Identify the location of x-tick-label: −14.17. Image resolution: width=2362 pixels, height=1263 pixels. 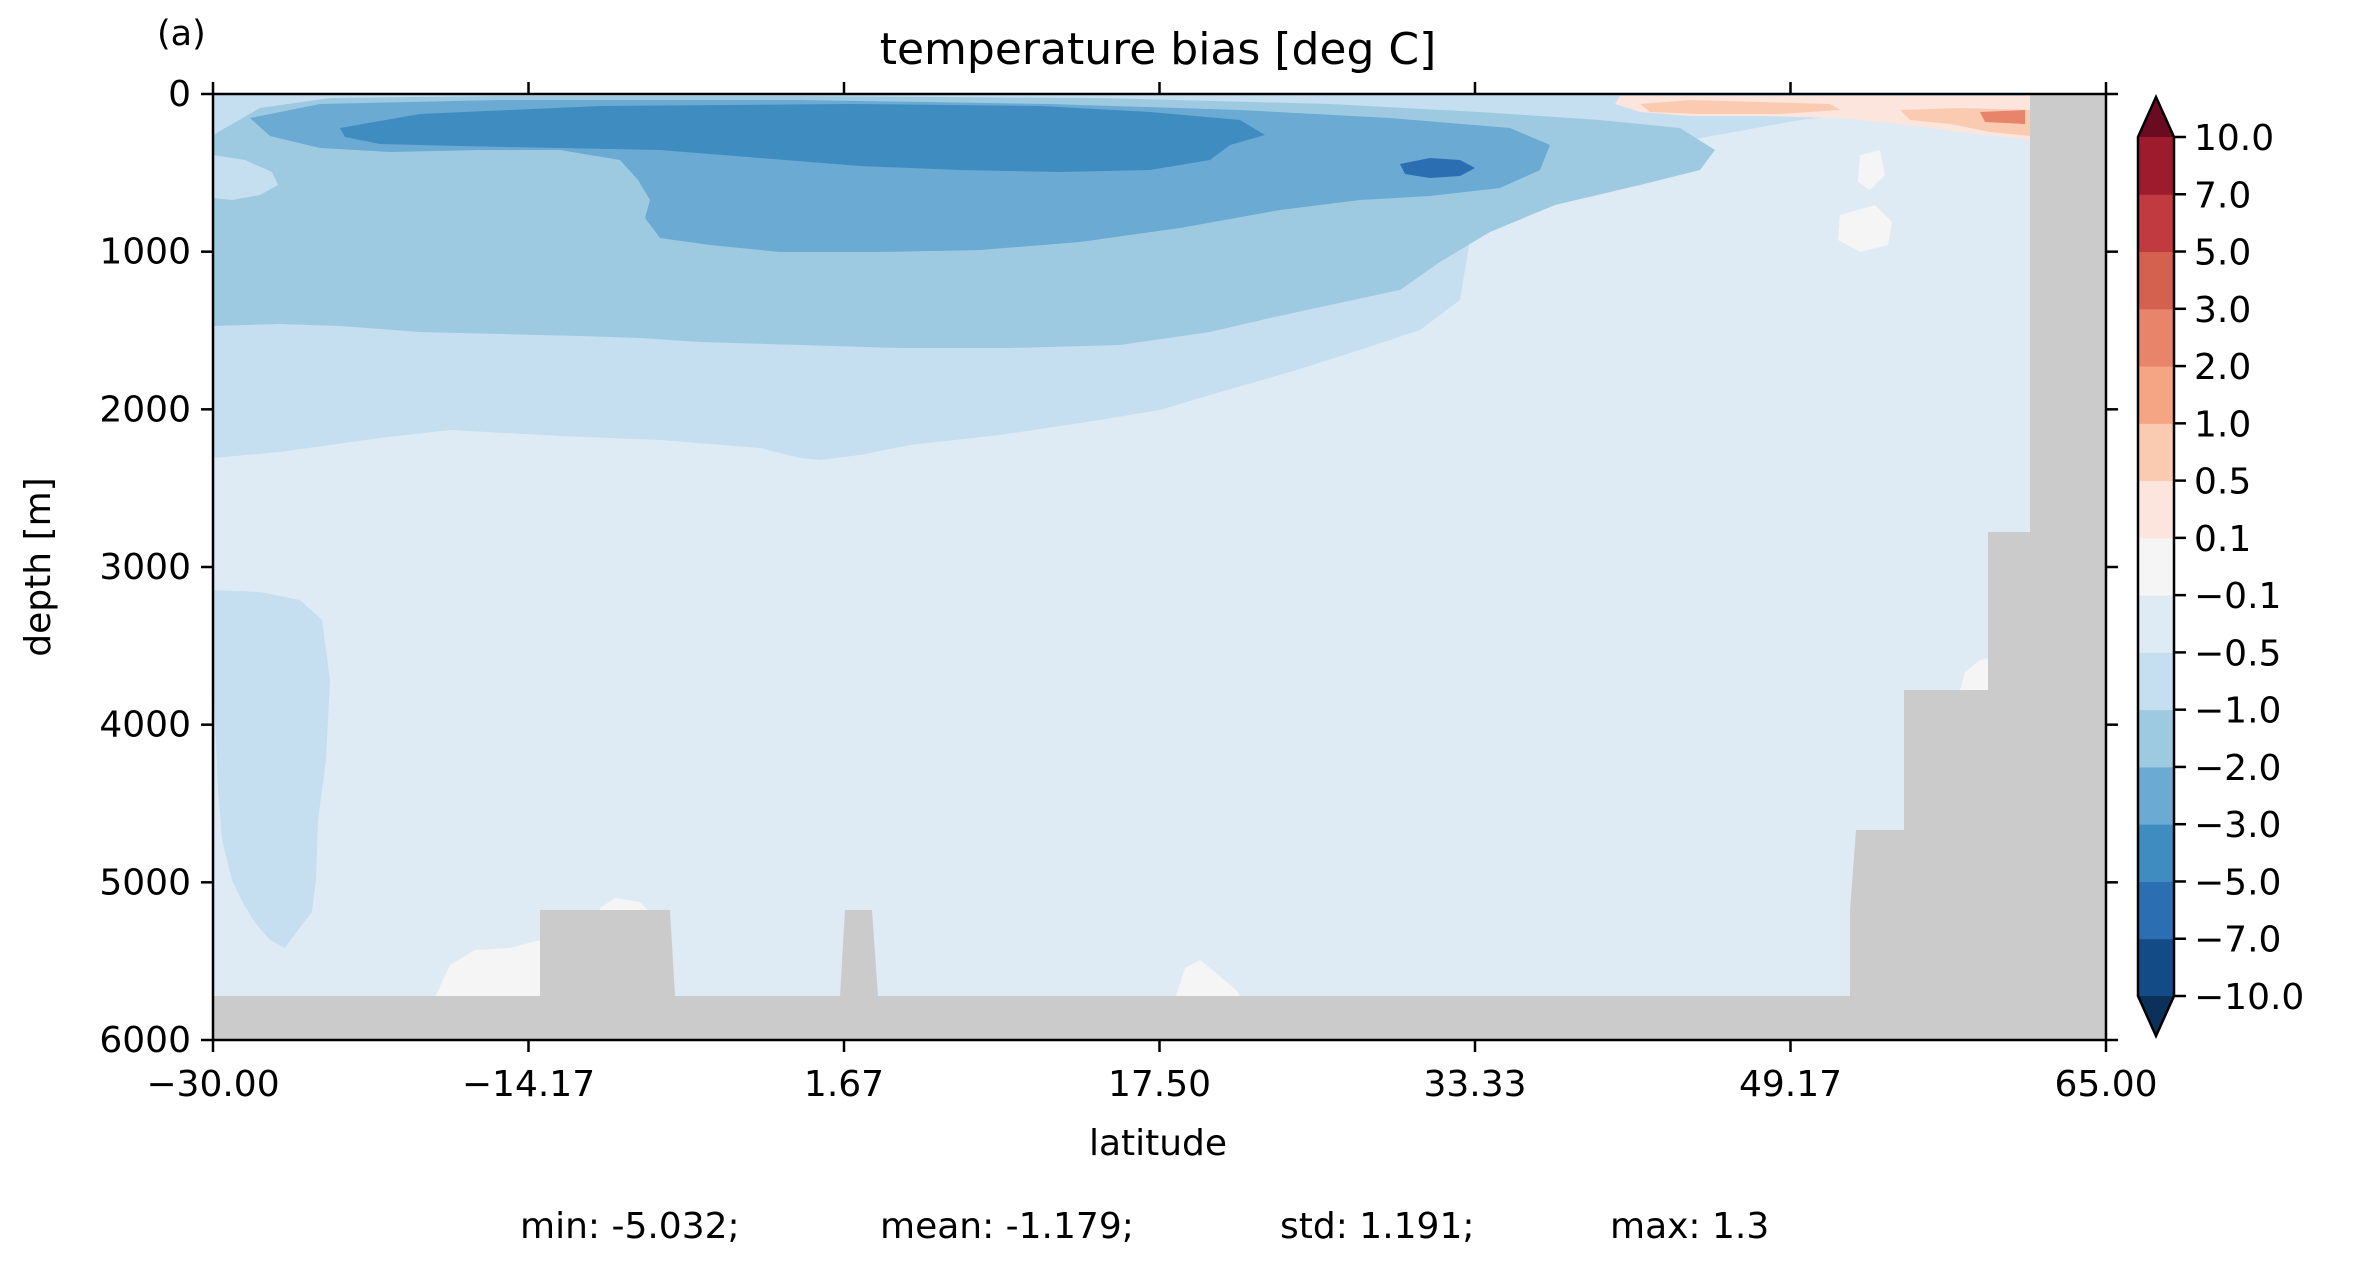
(528, 1084).